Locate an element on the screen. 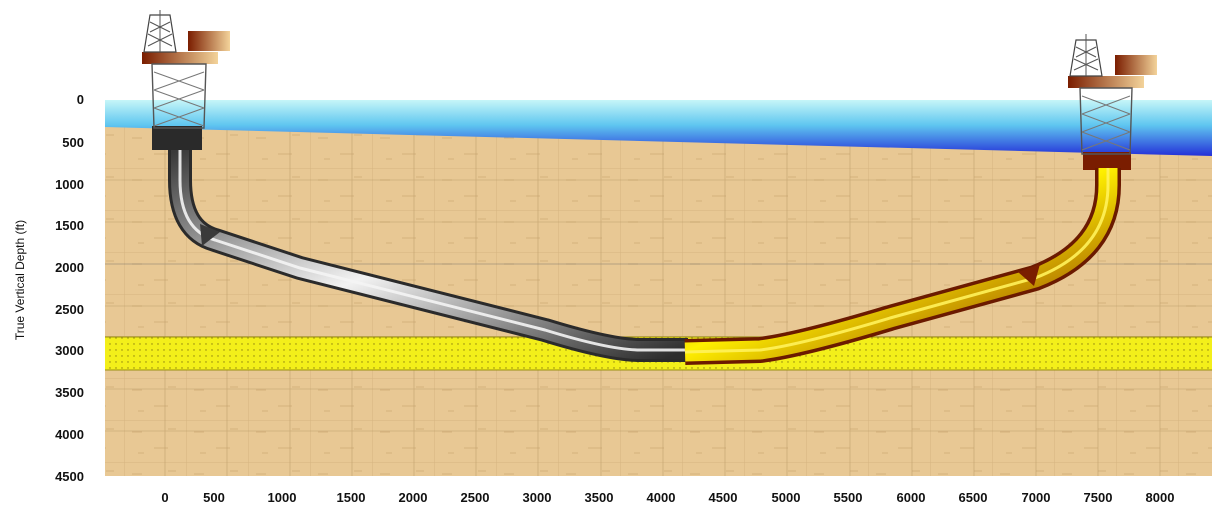  x-tick-label: 6500 is located at coordinates (973, 497).